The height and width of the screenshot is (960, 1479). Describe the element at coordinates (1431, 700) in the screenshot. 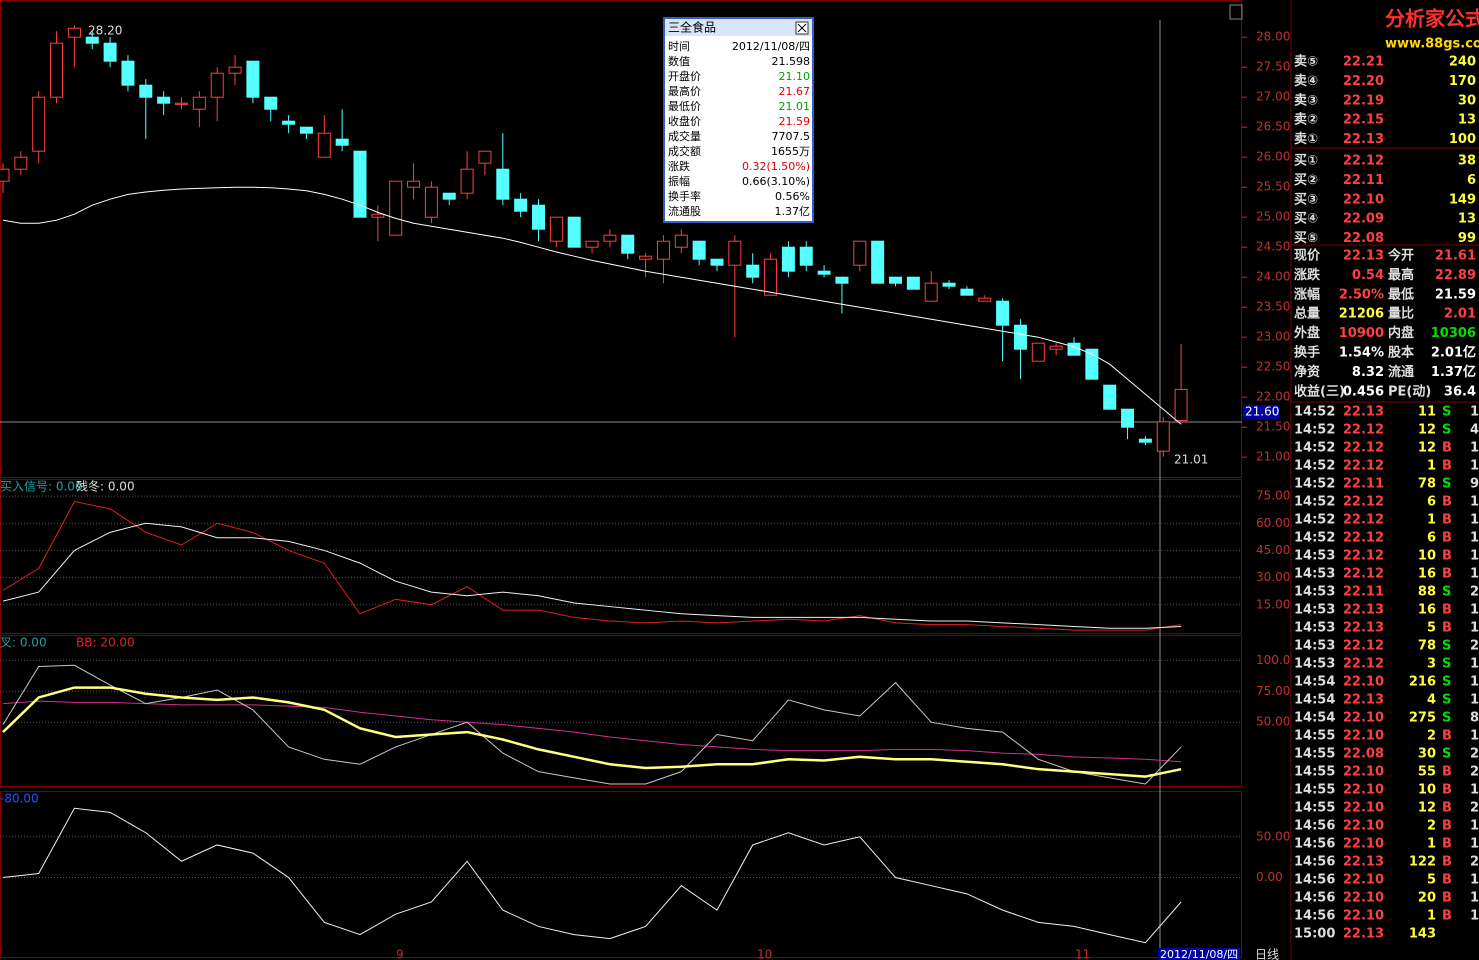

I see `trade-volume: 4` at that location.